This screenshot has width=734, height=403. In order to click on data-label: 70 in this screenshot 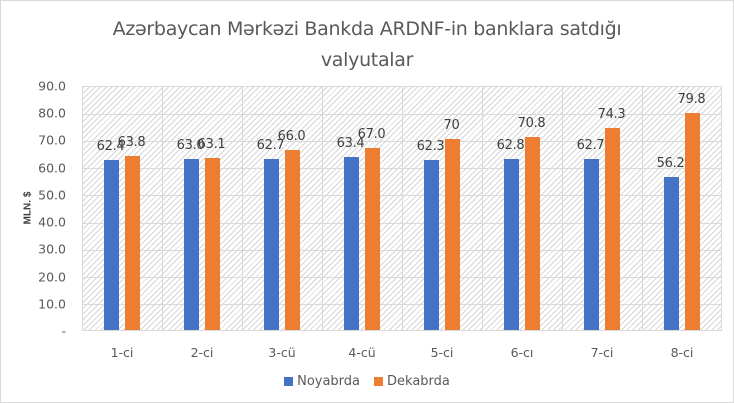, I will do `click(451, 126)`.